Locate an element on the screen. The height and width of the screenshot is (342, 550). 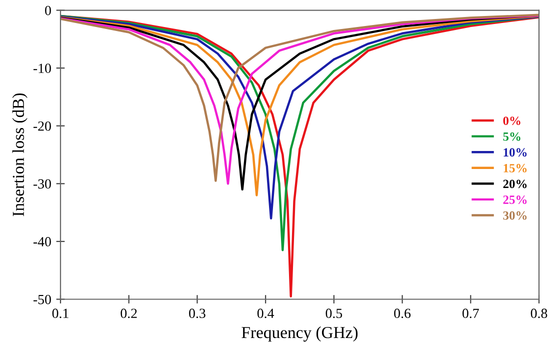
legend-label: 25% is located at coordinates (515, 200).